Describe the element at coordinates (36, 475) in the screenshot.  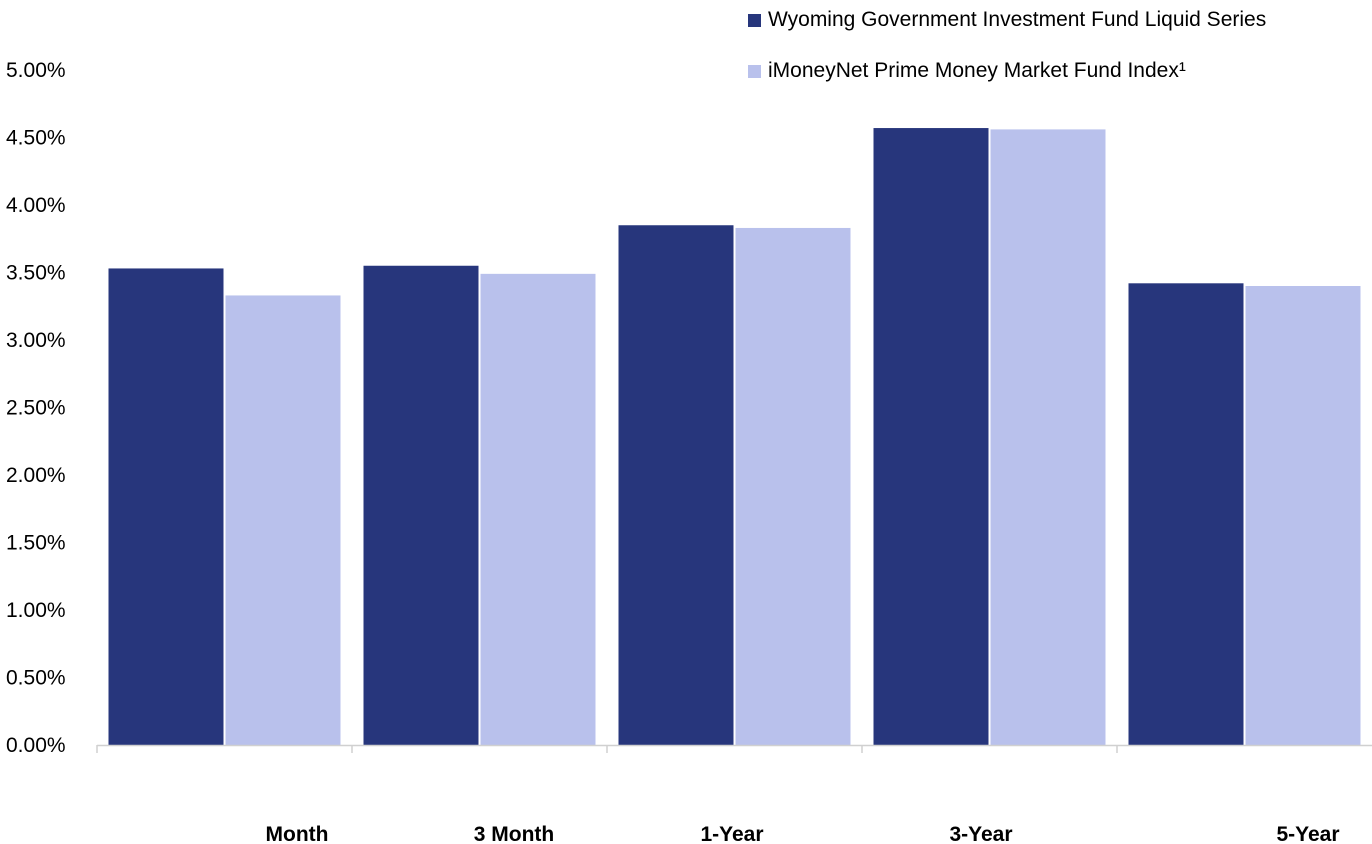
I see `y-tick-label: 2.00%` at that location.